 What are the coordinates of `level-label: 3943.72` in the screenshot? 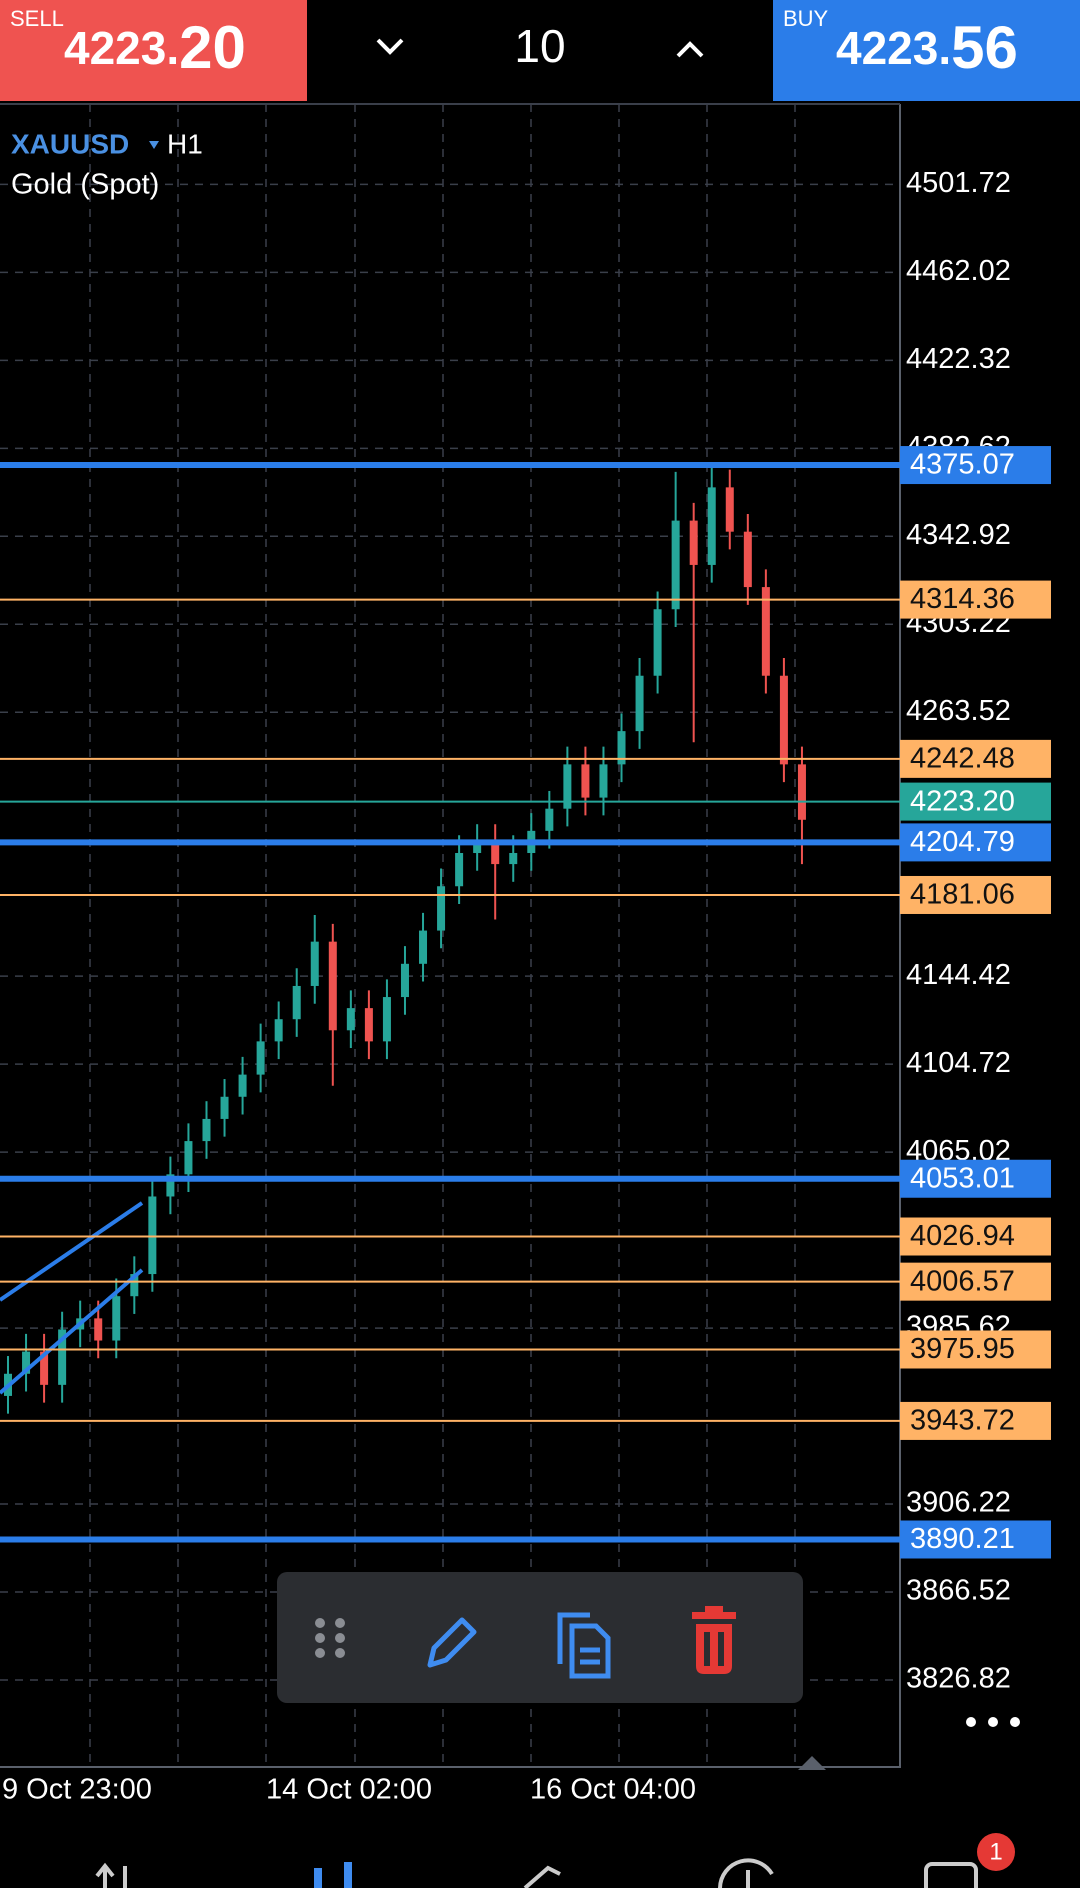 It's located at (962, 1421).